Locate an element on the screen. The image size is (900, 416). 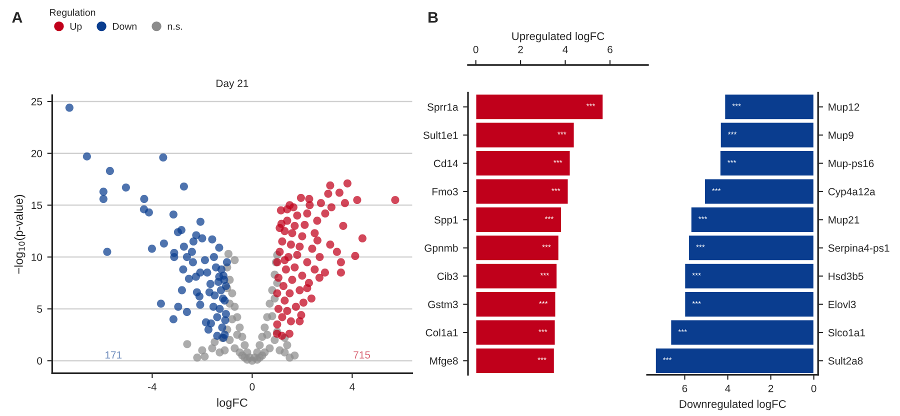
y-tick-label: Col1a1 is located at coordinates (442, 332).